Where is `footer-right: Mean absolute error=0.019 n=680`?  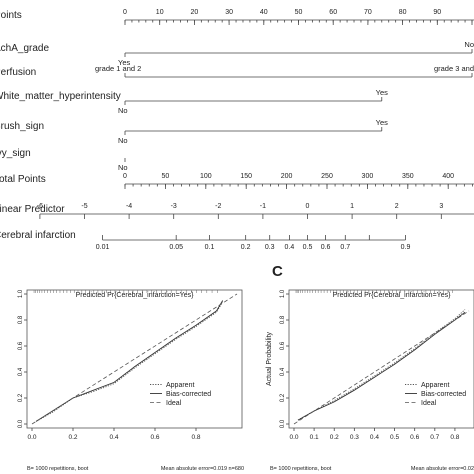
footer-right: Mean absolute error=0.019 n=680 is located at coordinates (202, 469).